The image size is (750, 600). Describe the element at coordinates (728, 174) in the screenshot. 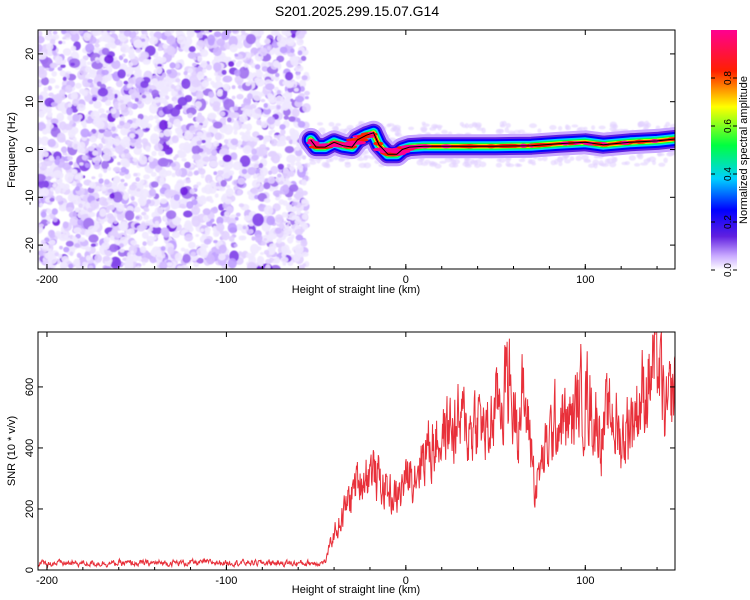

I see `colorbar-tick-label: 0.4` at that location.